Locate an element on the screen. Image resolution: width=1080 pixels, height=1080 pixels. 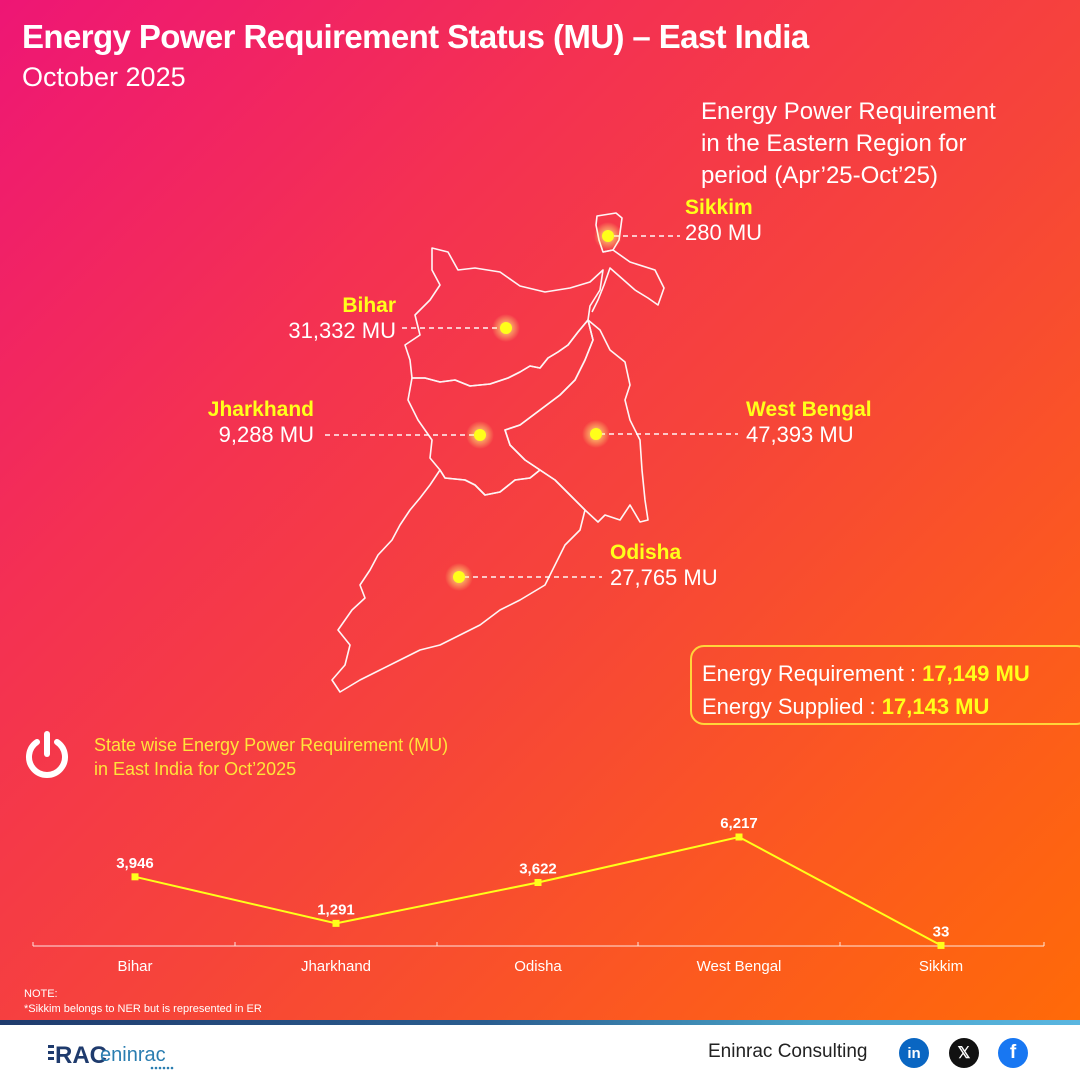
category-label: Bihar is located at coordinates (134, 966).